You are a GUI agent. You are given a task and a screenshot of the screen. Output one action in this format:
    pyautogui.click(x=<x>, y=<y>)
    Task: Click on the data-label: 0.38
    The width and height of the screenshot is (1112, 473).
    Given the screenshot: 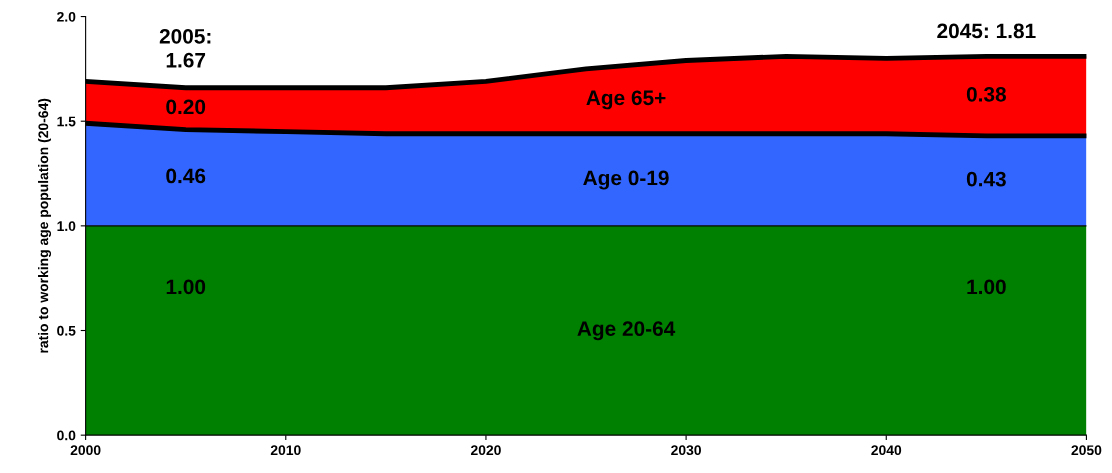 What is the action you would take?
    pyautogui.click(x=986, y=94)
    